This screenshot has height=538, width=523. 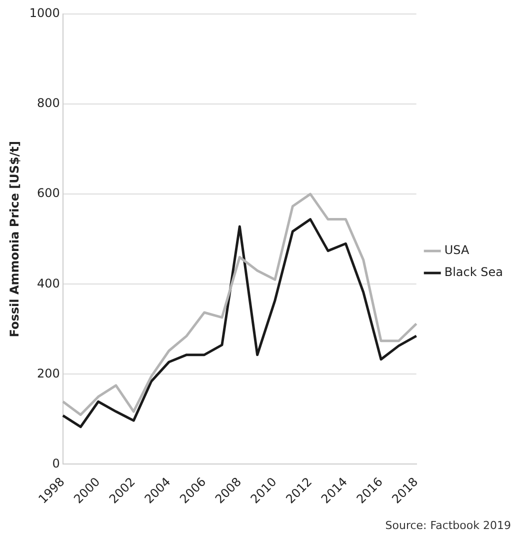 What do you see at coordinates (14, 239) in the screenshot?
I see `y-axis-title: Fossil Ammonia Price [US$/t]` at bounding box center [14, 239].